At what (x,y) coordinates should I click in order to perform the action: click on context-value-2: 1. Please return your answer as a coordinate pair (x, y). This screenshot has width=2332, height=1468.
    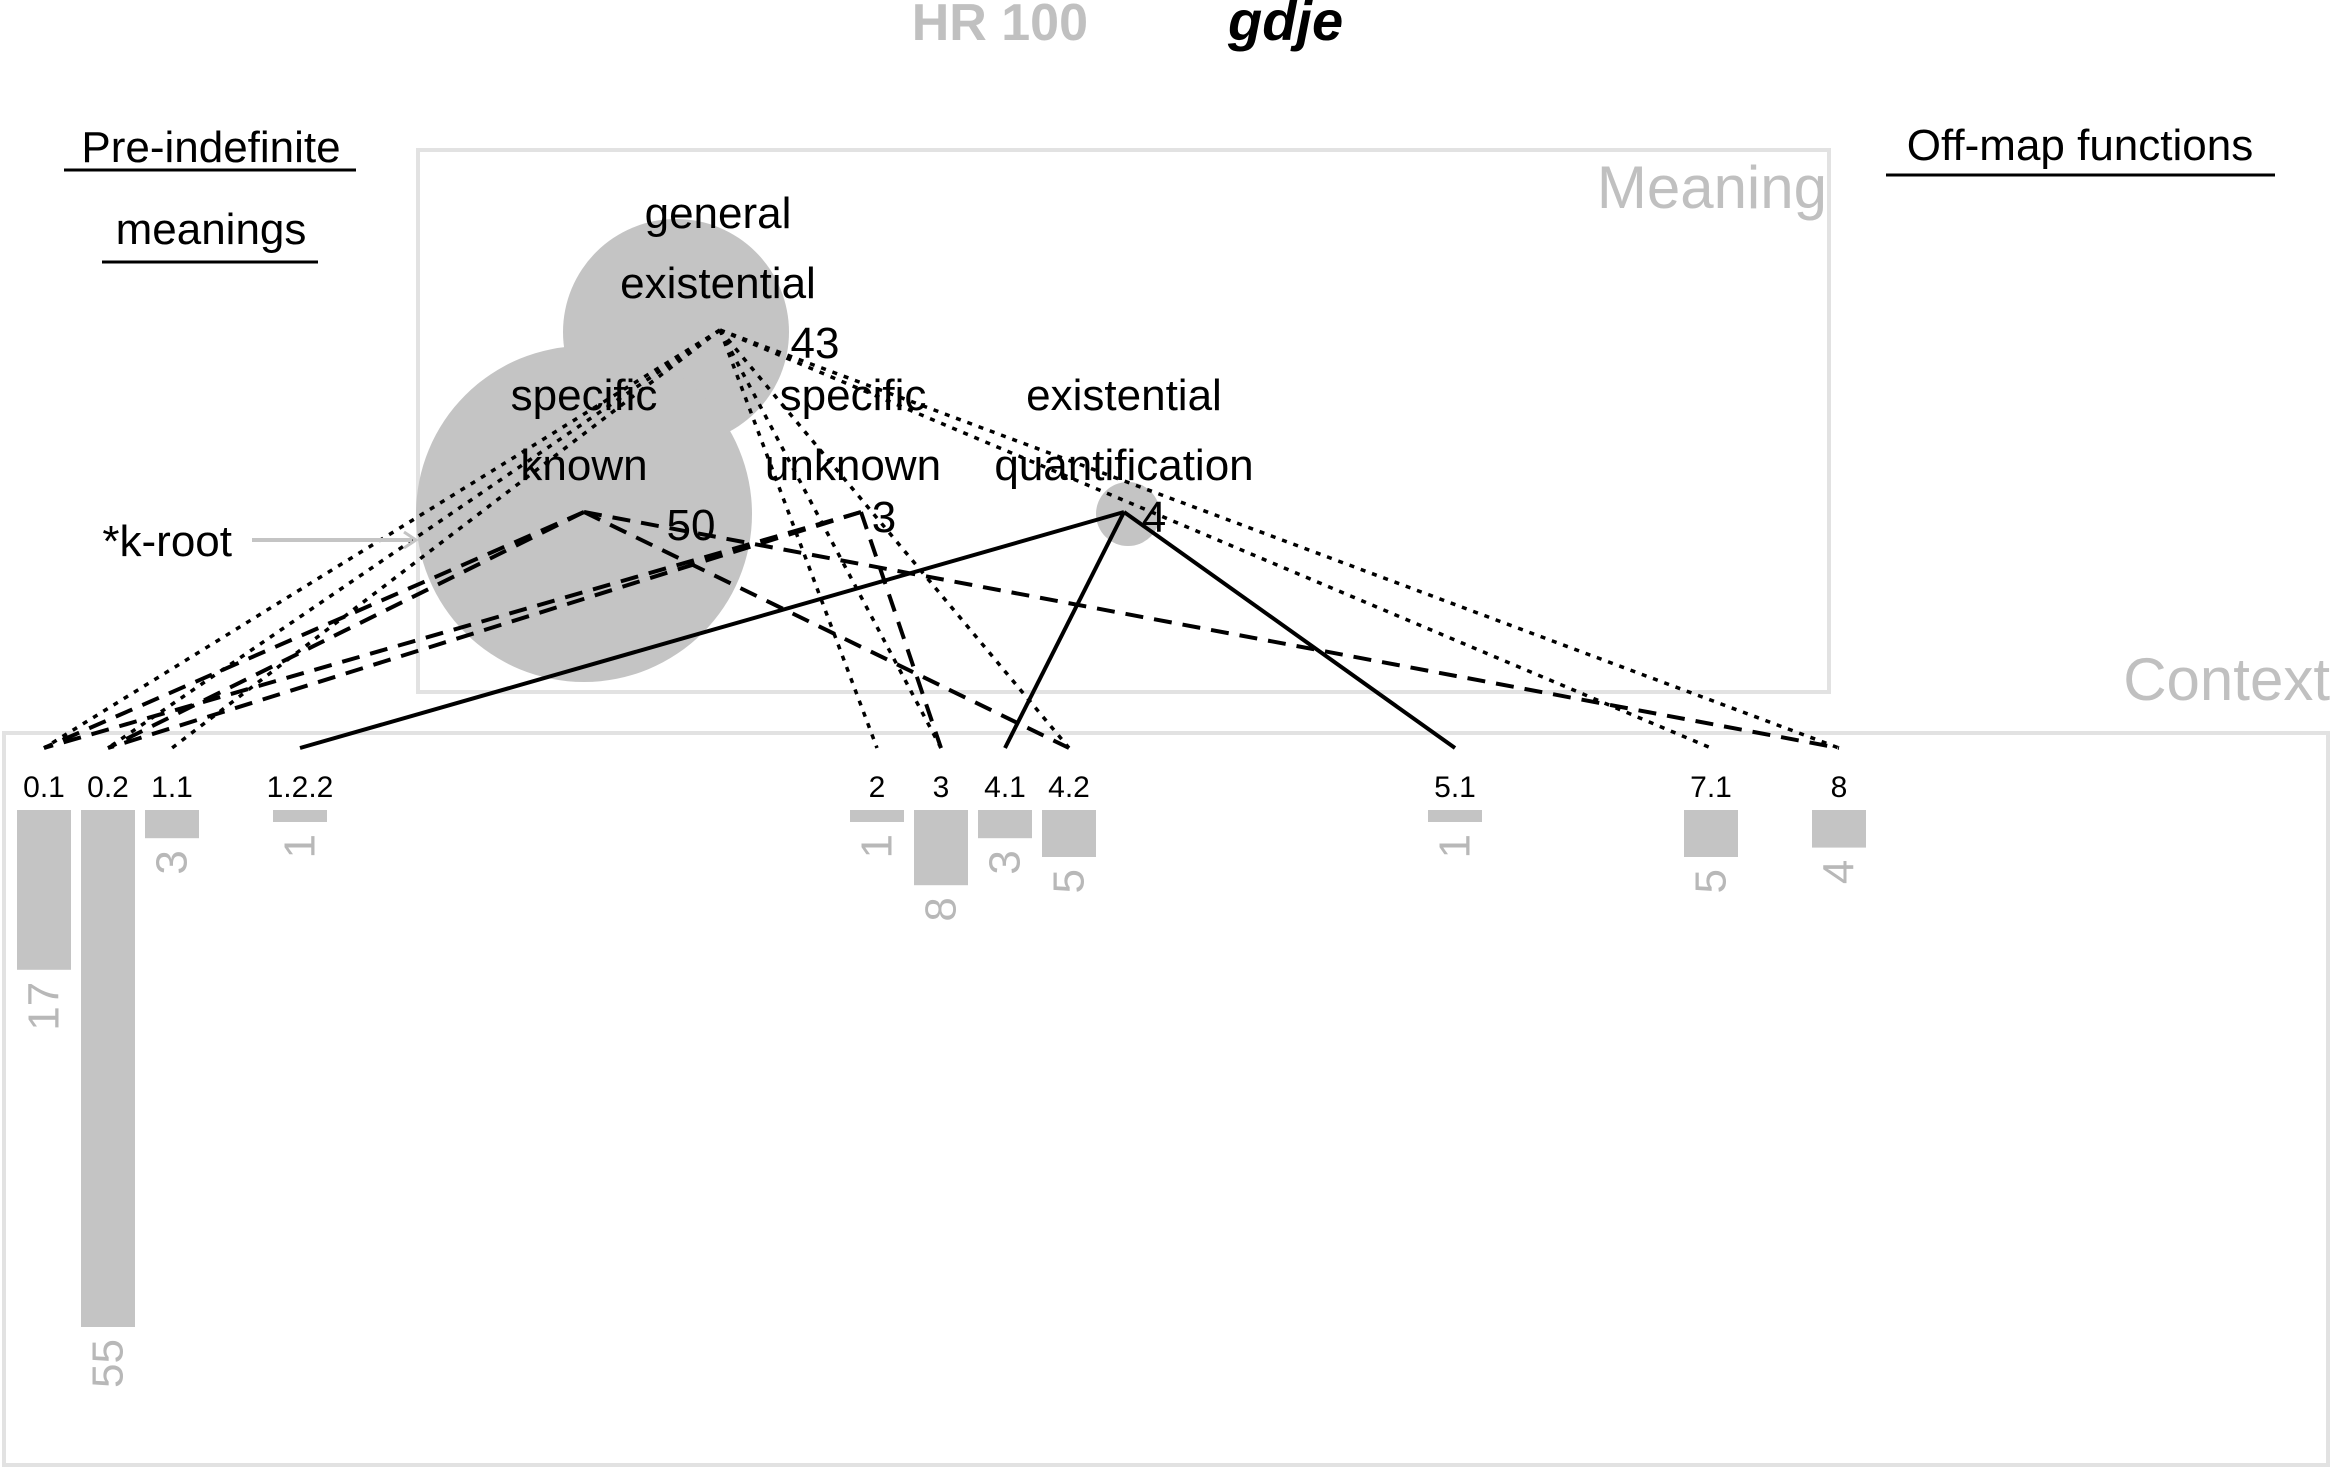
    Looking at the image, I should click on (877, 846).